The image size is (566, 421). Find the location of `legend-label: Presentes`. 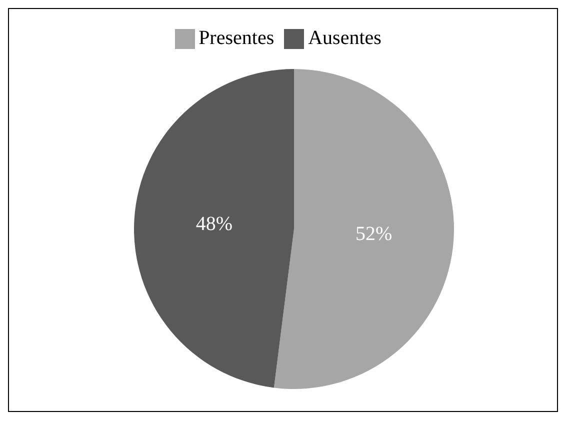

legend-label: Presentes is located at coordinates (236, 38).